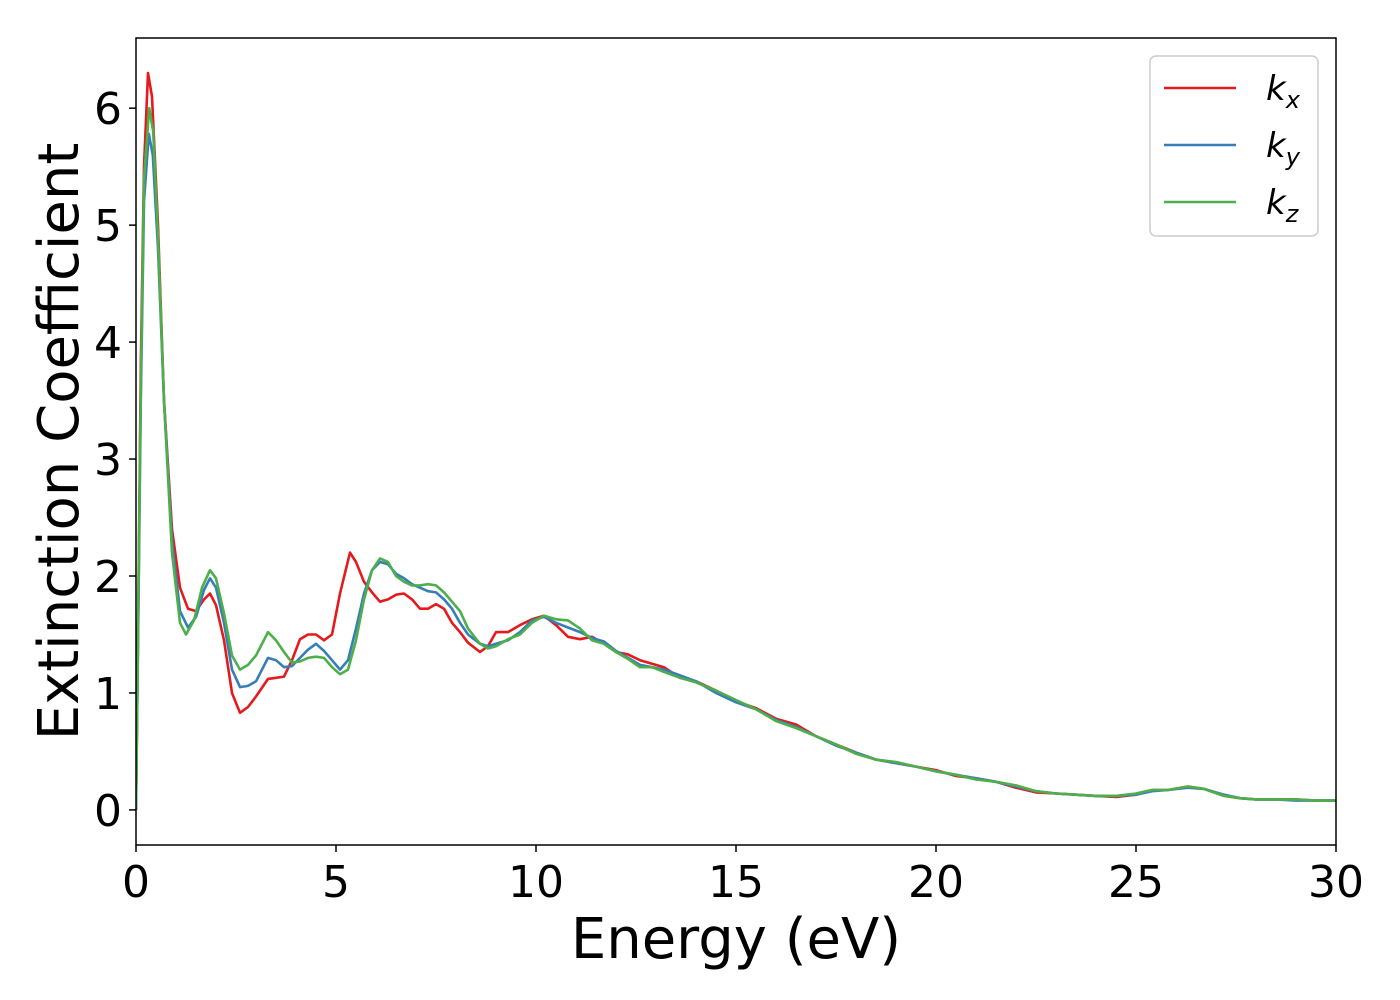 The image size is (1400, 1000). I want to click on y-axis-label: Extinction Coefficient, so click(59, 442).